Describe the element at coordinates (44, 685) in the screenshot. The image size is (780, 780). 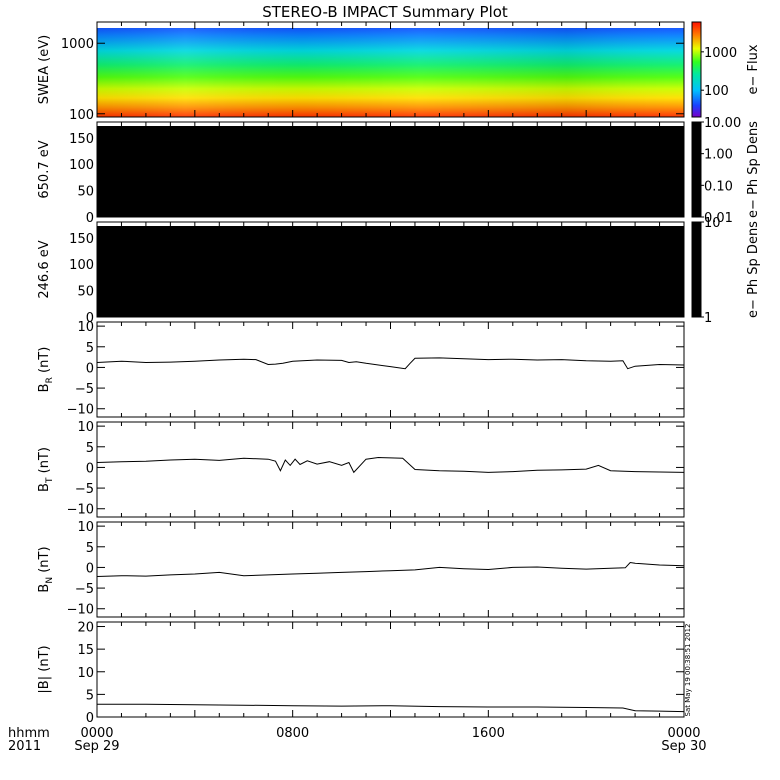
I see `bmag-ylabel-main: |B|` at that location.